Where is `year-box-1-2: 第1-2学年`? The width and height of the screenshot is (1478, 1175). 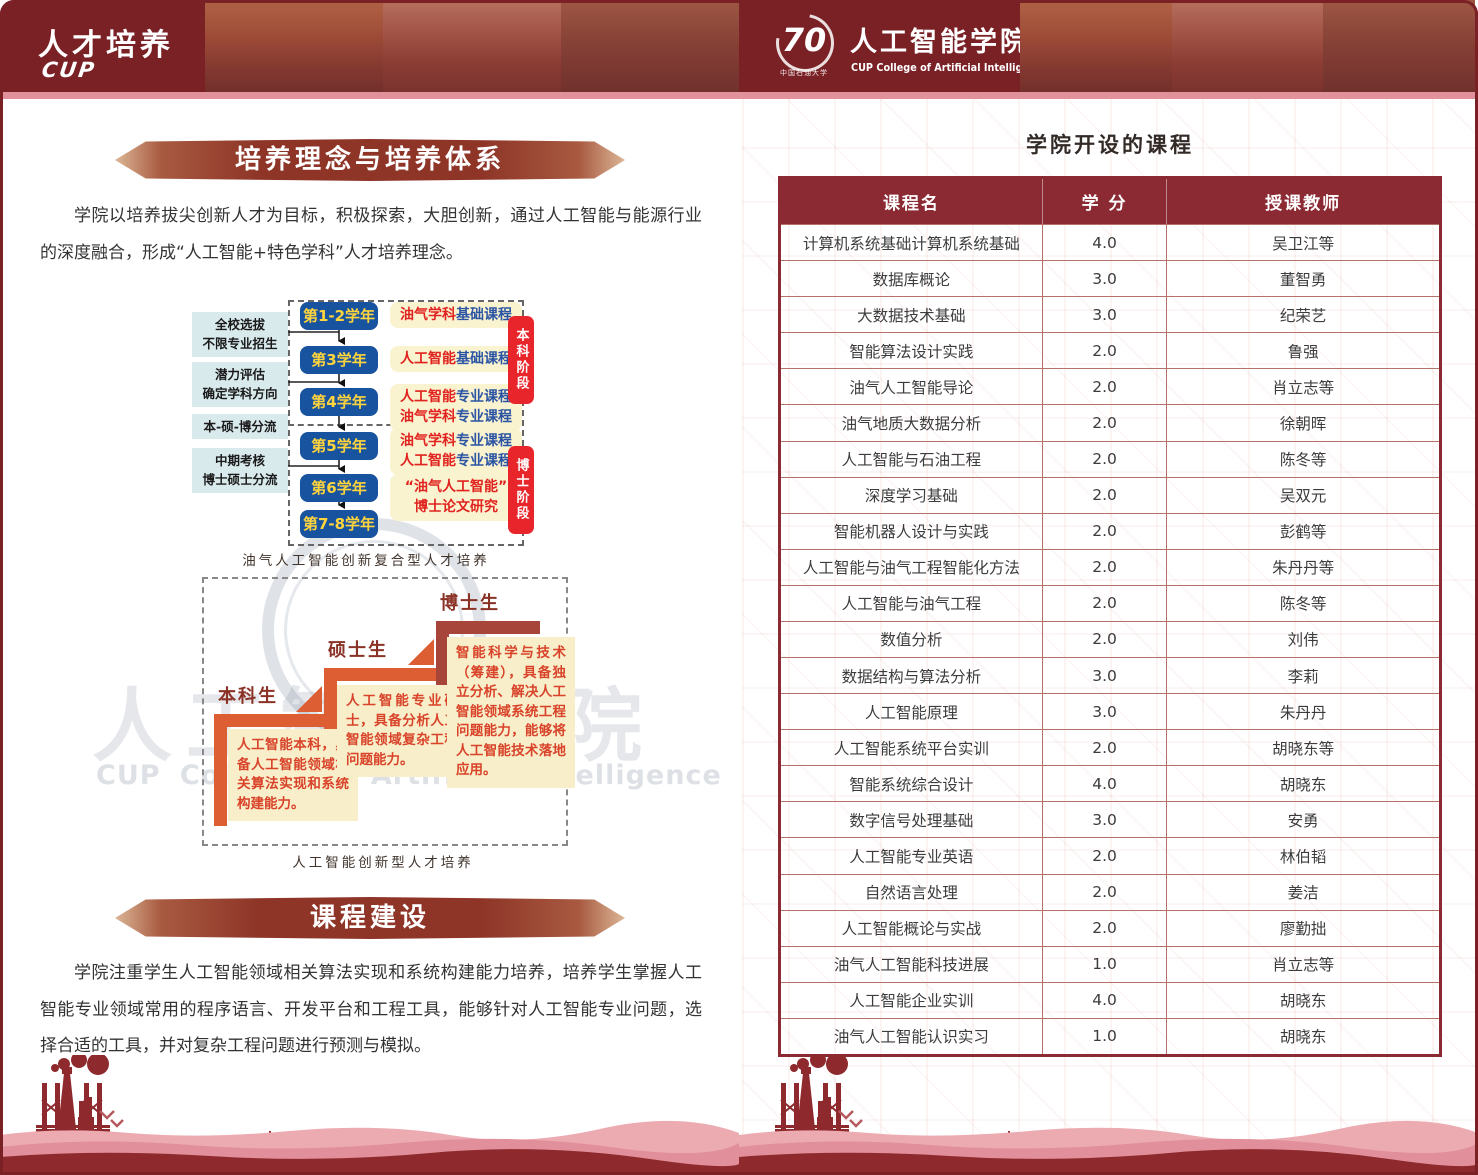 year-box-1-2: 第1-2学年 is located at coordinates (339, 316).